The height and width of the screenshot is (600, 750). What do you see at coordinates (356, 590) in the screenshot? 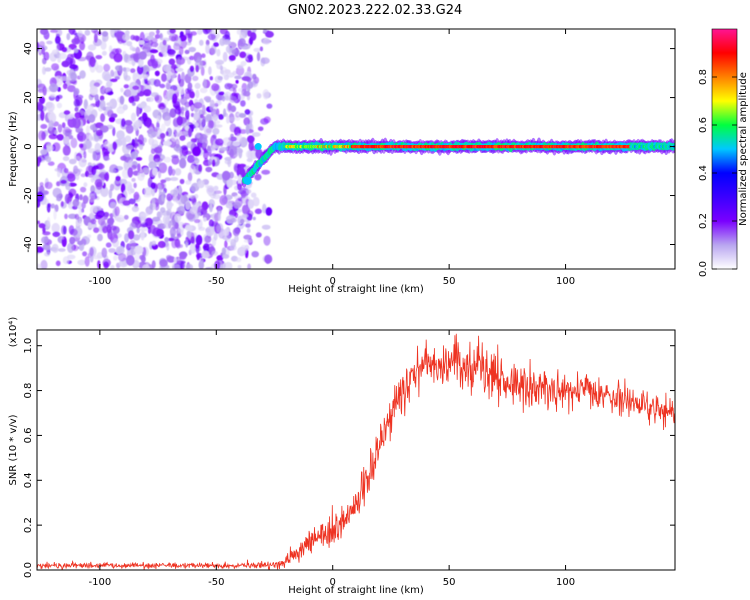
I see `snr-x-label: Height of straight line (km)` at bounding box center [356, 590].